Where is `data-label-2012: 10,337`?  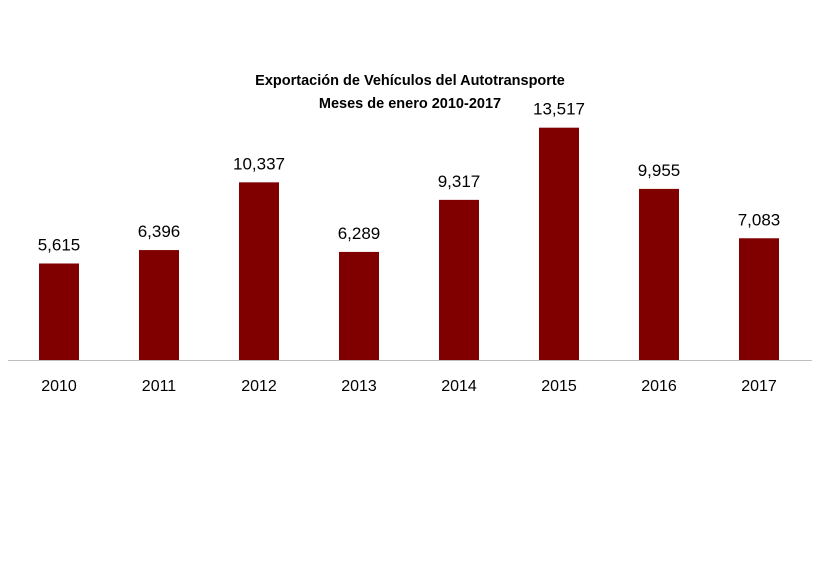 data-label-2012: 10,337 is located at coordinates (259, 163).